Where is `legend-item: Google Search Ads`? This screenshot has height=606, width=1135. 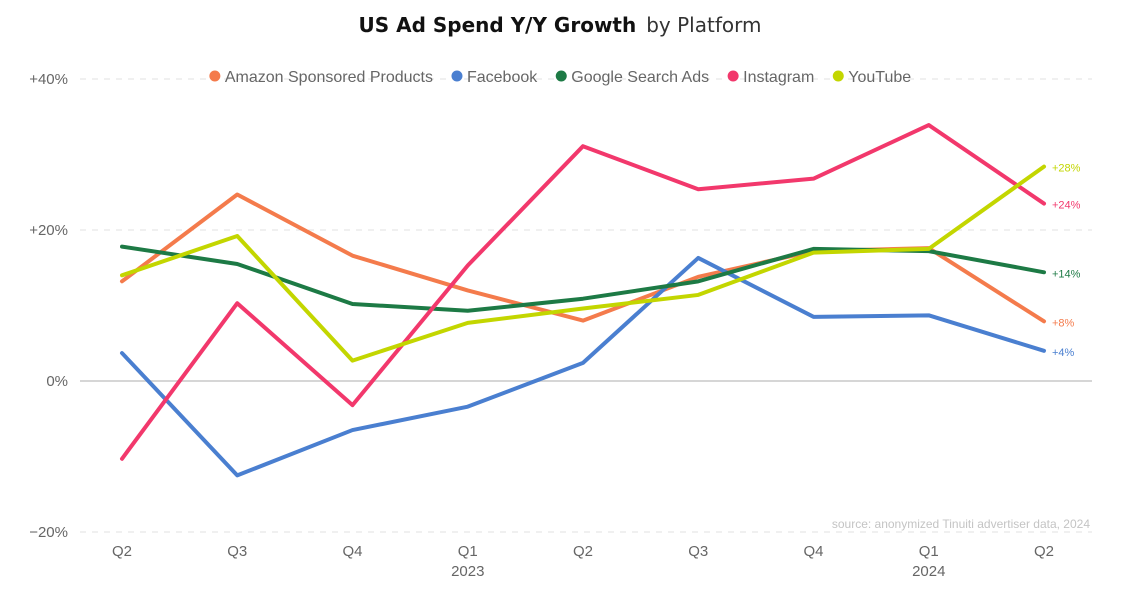
legend-item: Google Search Ads is located at coordinates (632, 77).